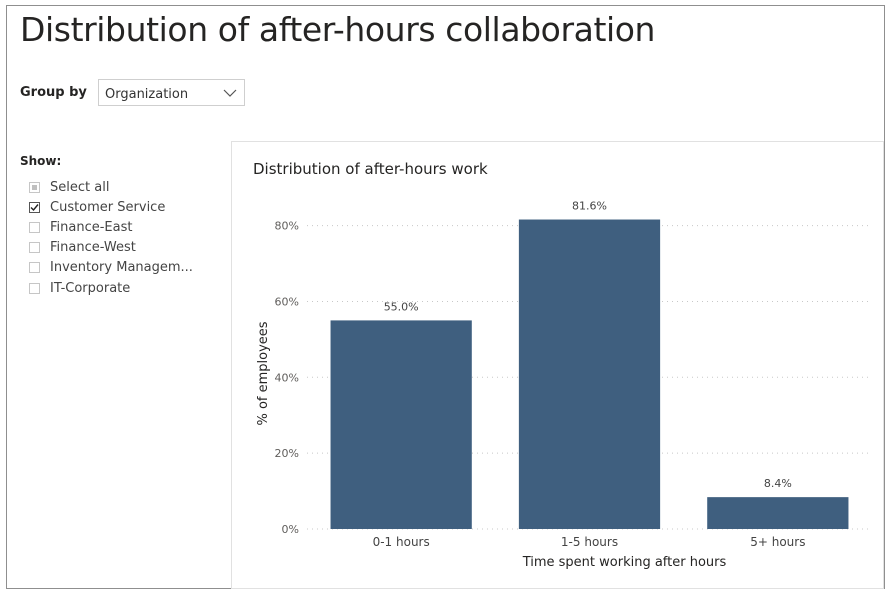 The width and height of the screenshot is (893, 596). What do you see at coordinates (263, 373) in the screenshot?
I see `y-axis-title: % of employees` at bounding box center [263, 373].